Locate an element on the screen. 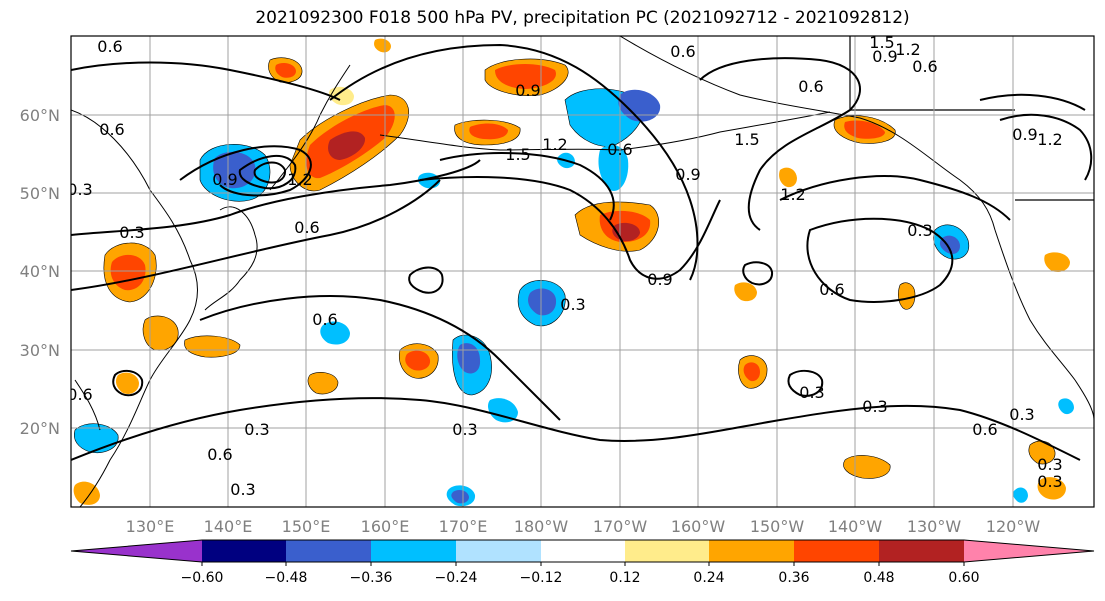 This screenshot has width=1105, height=601. pv-contour-0.9 is located at coordinates (245, 171).